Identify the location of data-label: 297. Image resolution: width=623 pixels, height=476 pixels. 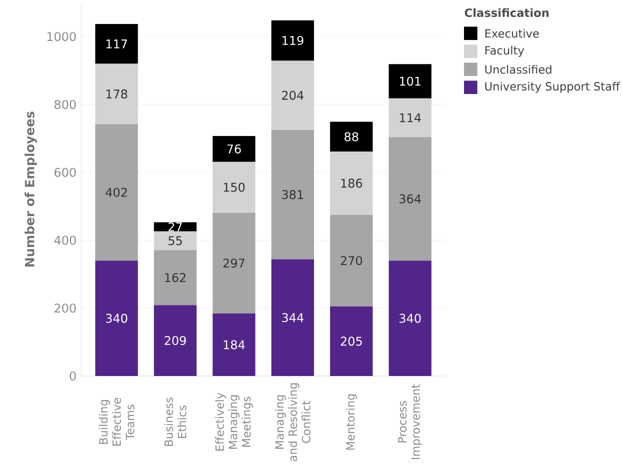
(233, 263).